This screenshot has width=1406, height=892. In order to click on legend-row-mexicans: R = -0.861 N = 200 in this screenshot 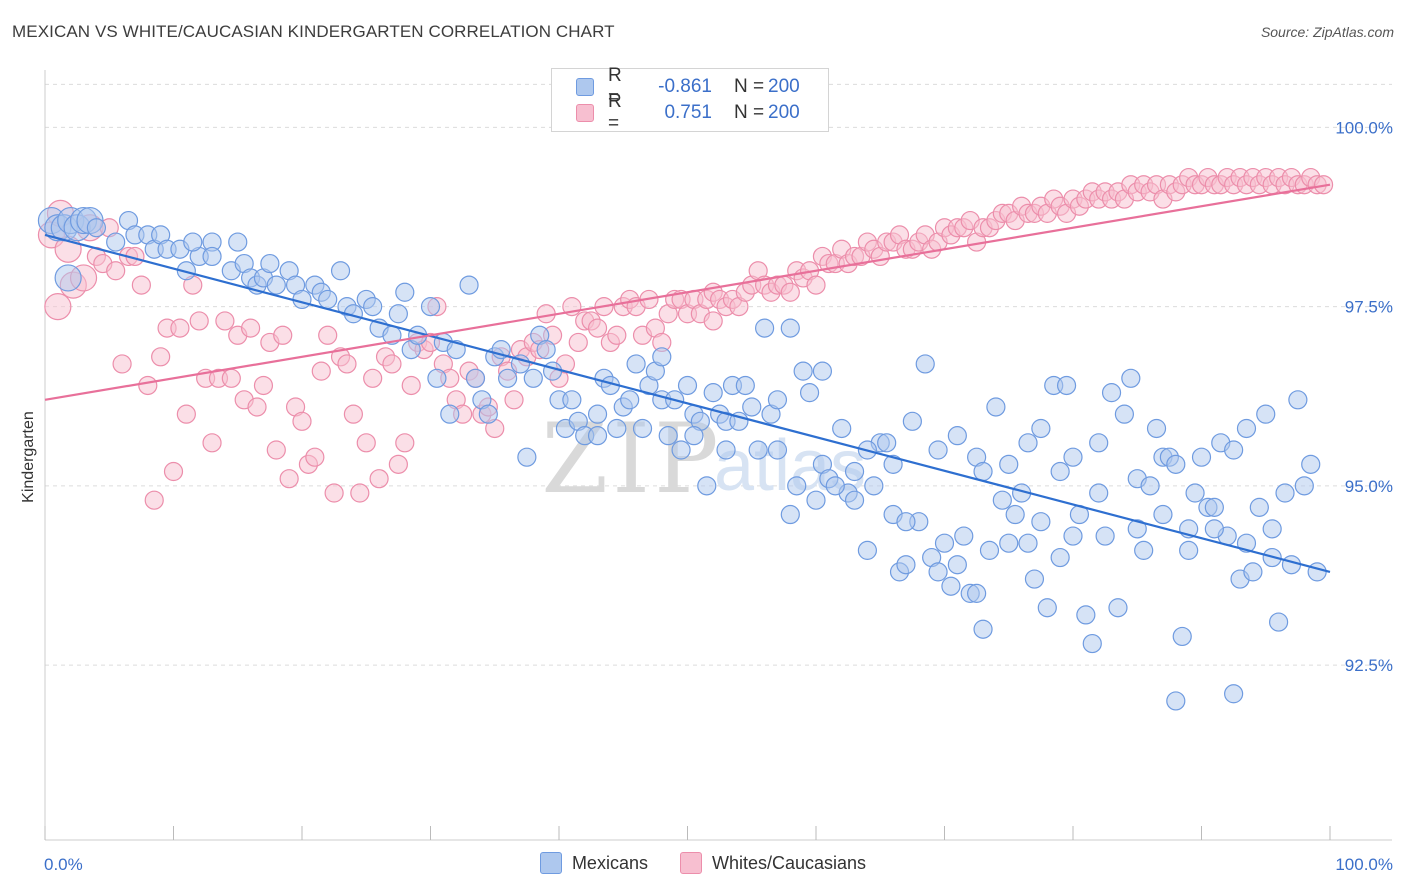, I will do `click(688, 86)`.